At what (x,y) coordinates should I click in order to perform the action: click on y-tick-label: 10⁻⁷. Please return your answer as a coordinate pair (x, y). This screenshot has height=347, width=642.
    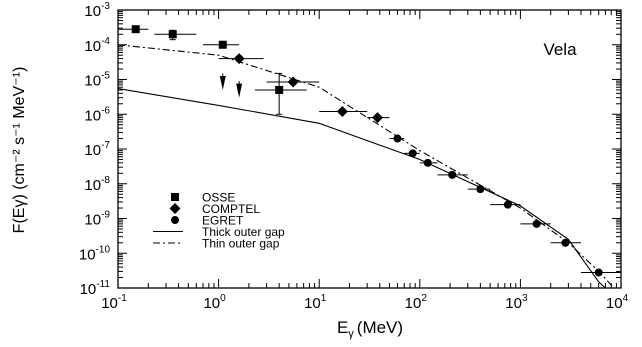
    Looking at the image, I should click on (97, 149).